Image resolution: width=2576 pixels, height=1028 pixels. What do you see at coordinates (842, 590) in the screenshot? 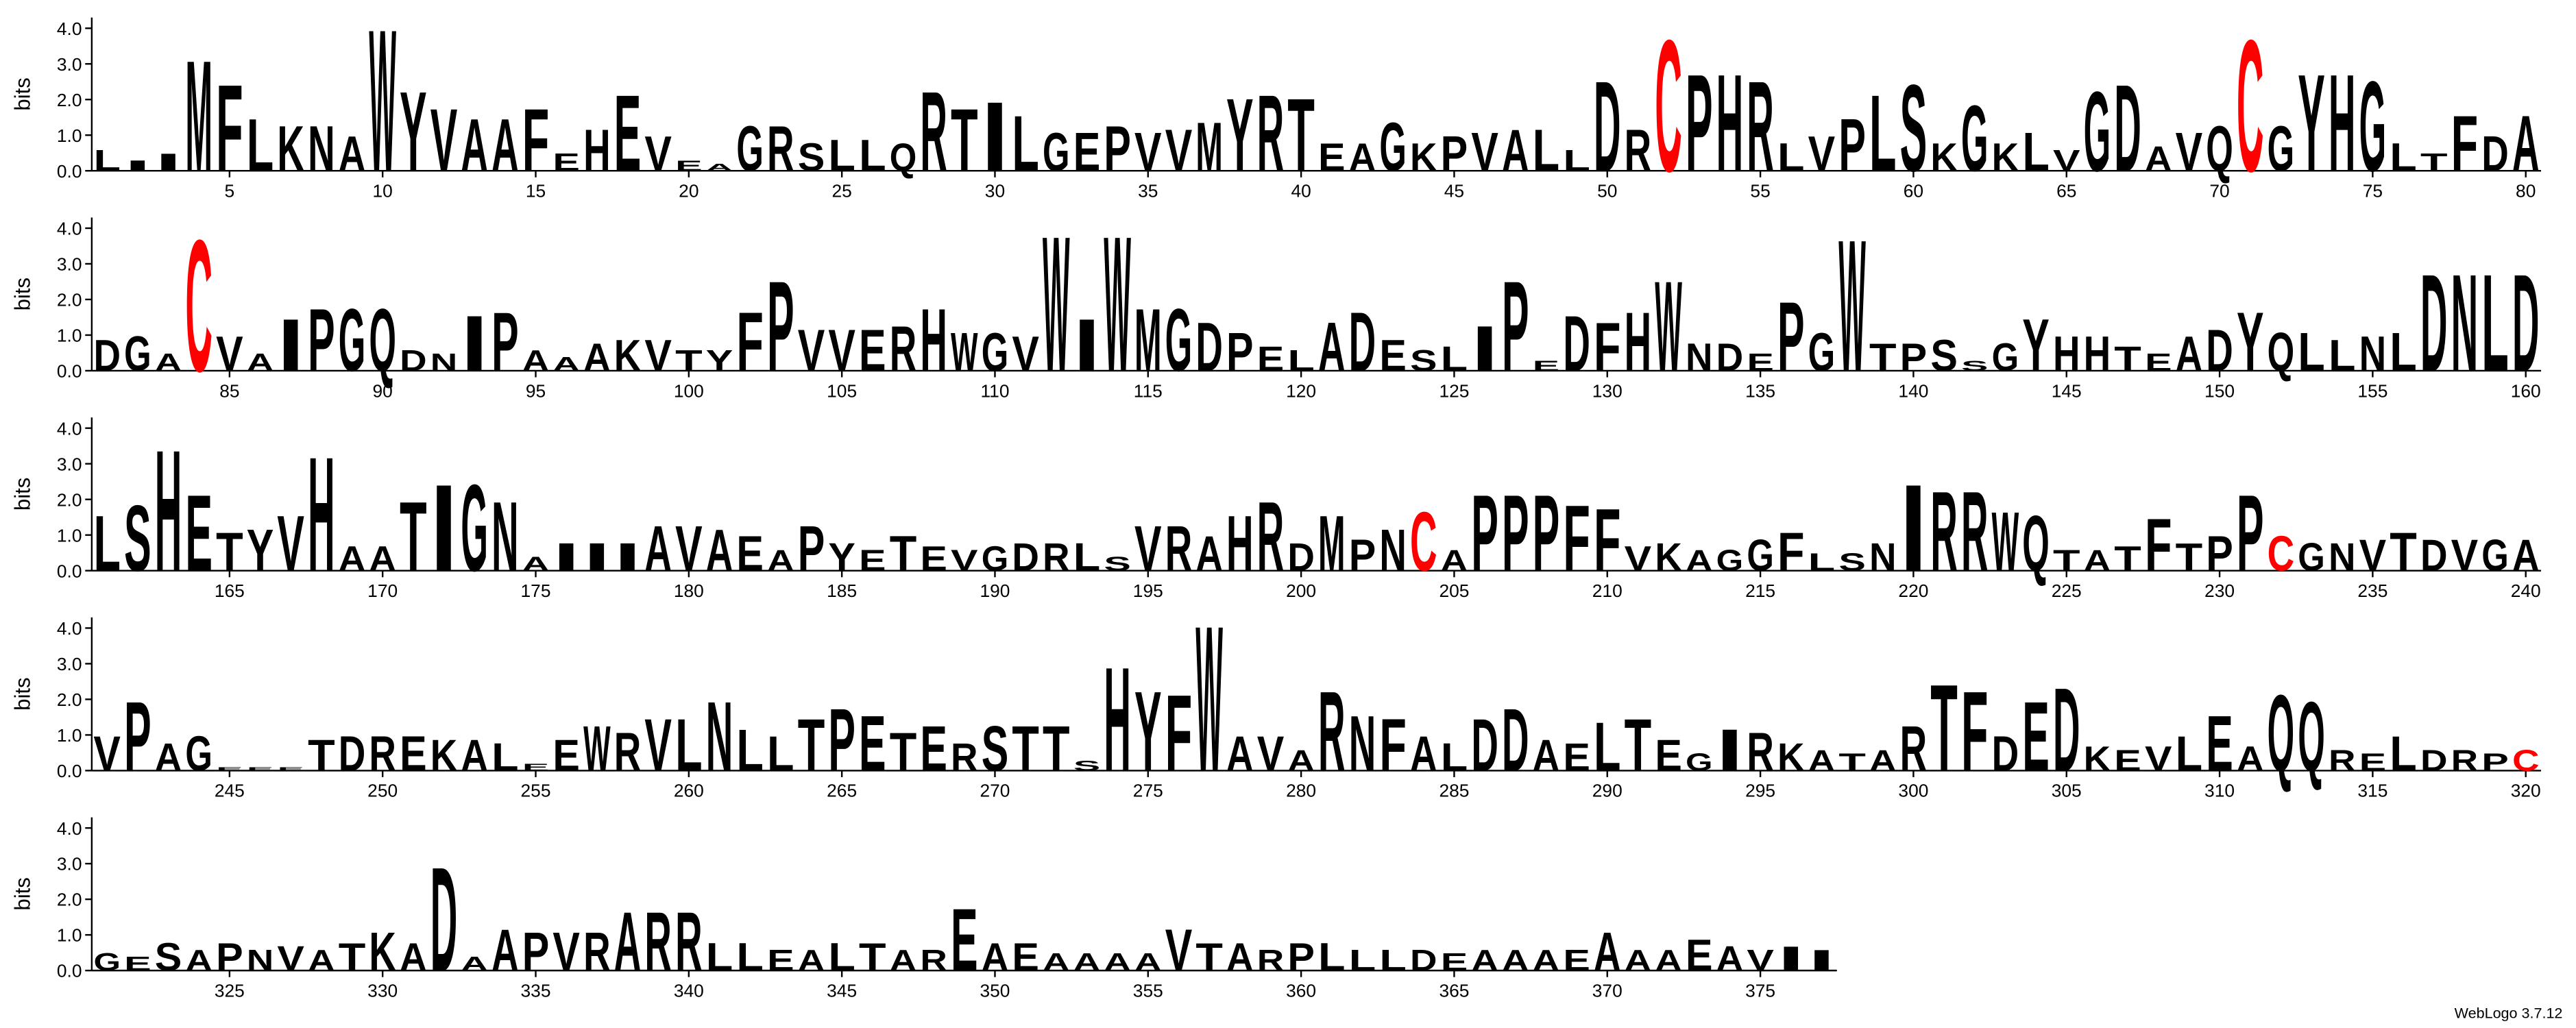
I see `x-tick-label: 185` at bounding box center [842, 590].